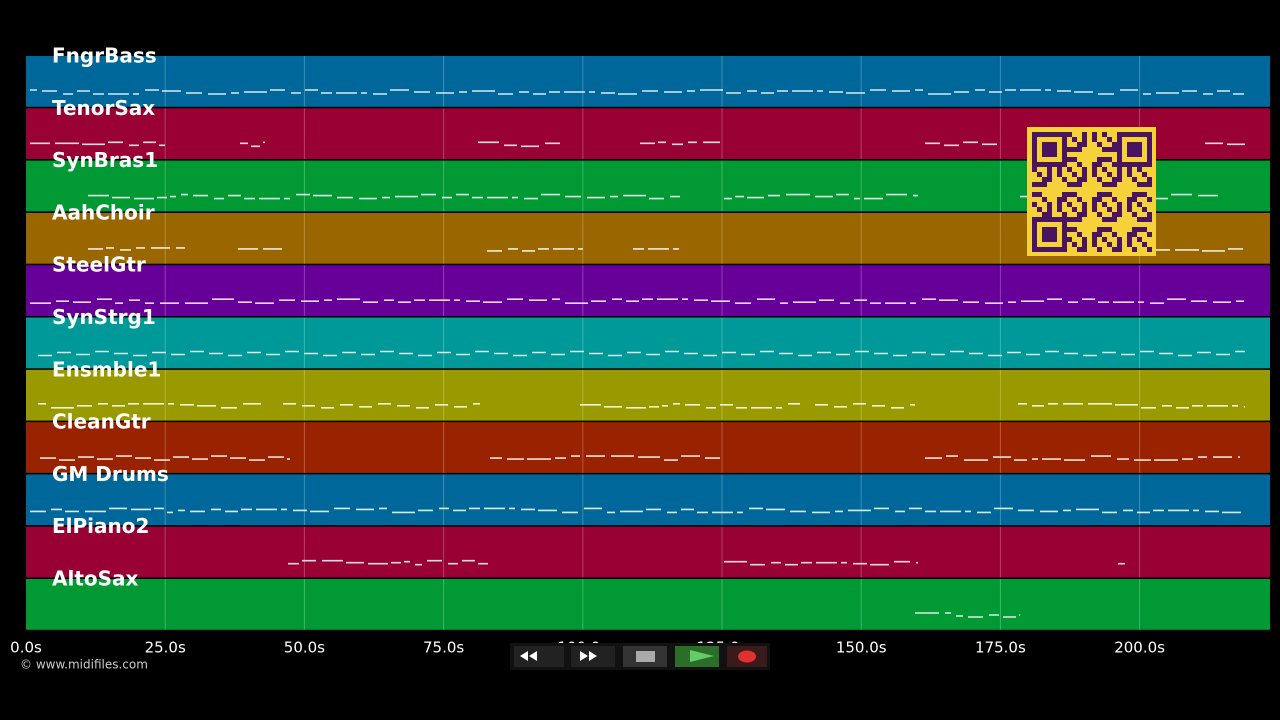  I want to click on x-tick-label: 50.0s, so click(304, 648).